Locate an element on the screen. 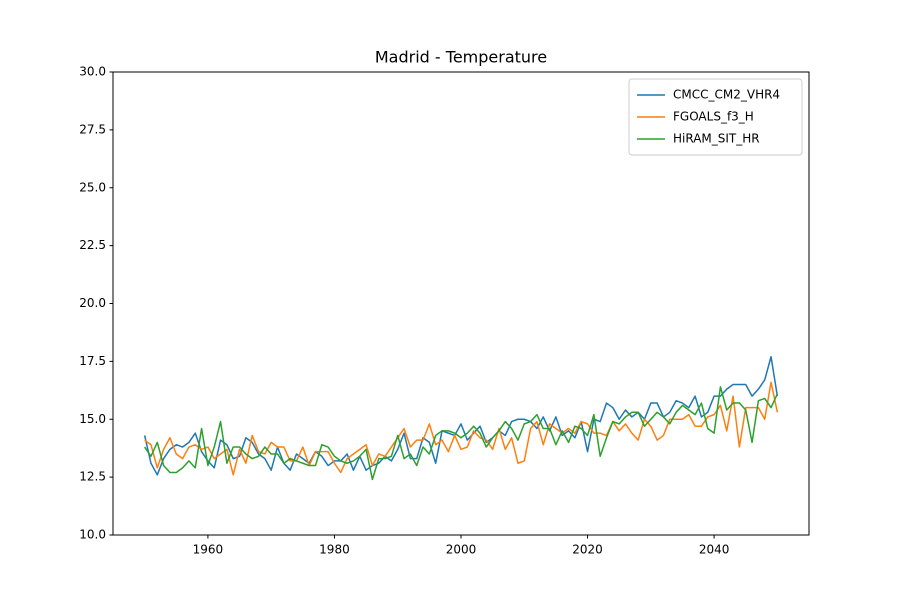 The height and width of the screenshot is (604, 900). y-tick-label: 22.5 is located at coordinates (92, 245).